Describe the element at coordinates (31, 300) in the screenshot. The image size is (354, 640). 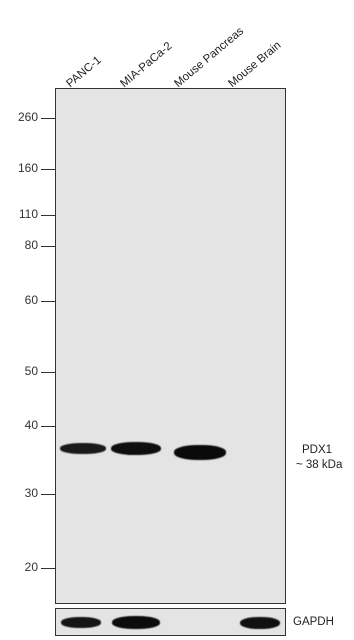
I see `mw-label-60: 60` at that location.